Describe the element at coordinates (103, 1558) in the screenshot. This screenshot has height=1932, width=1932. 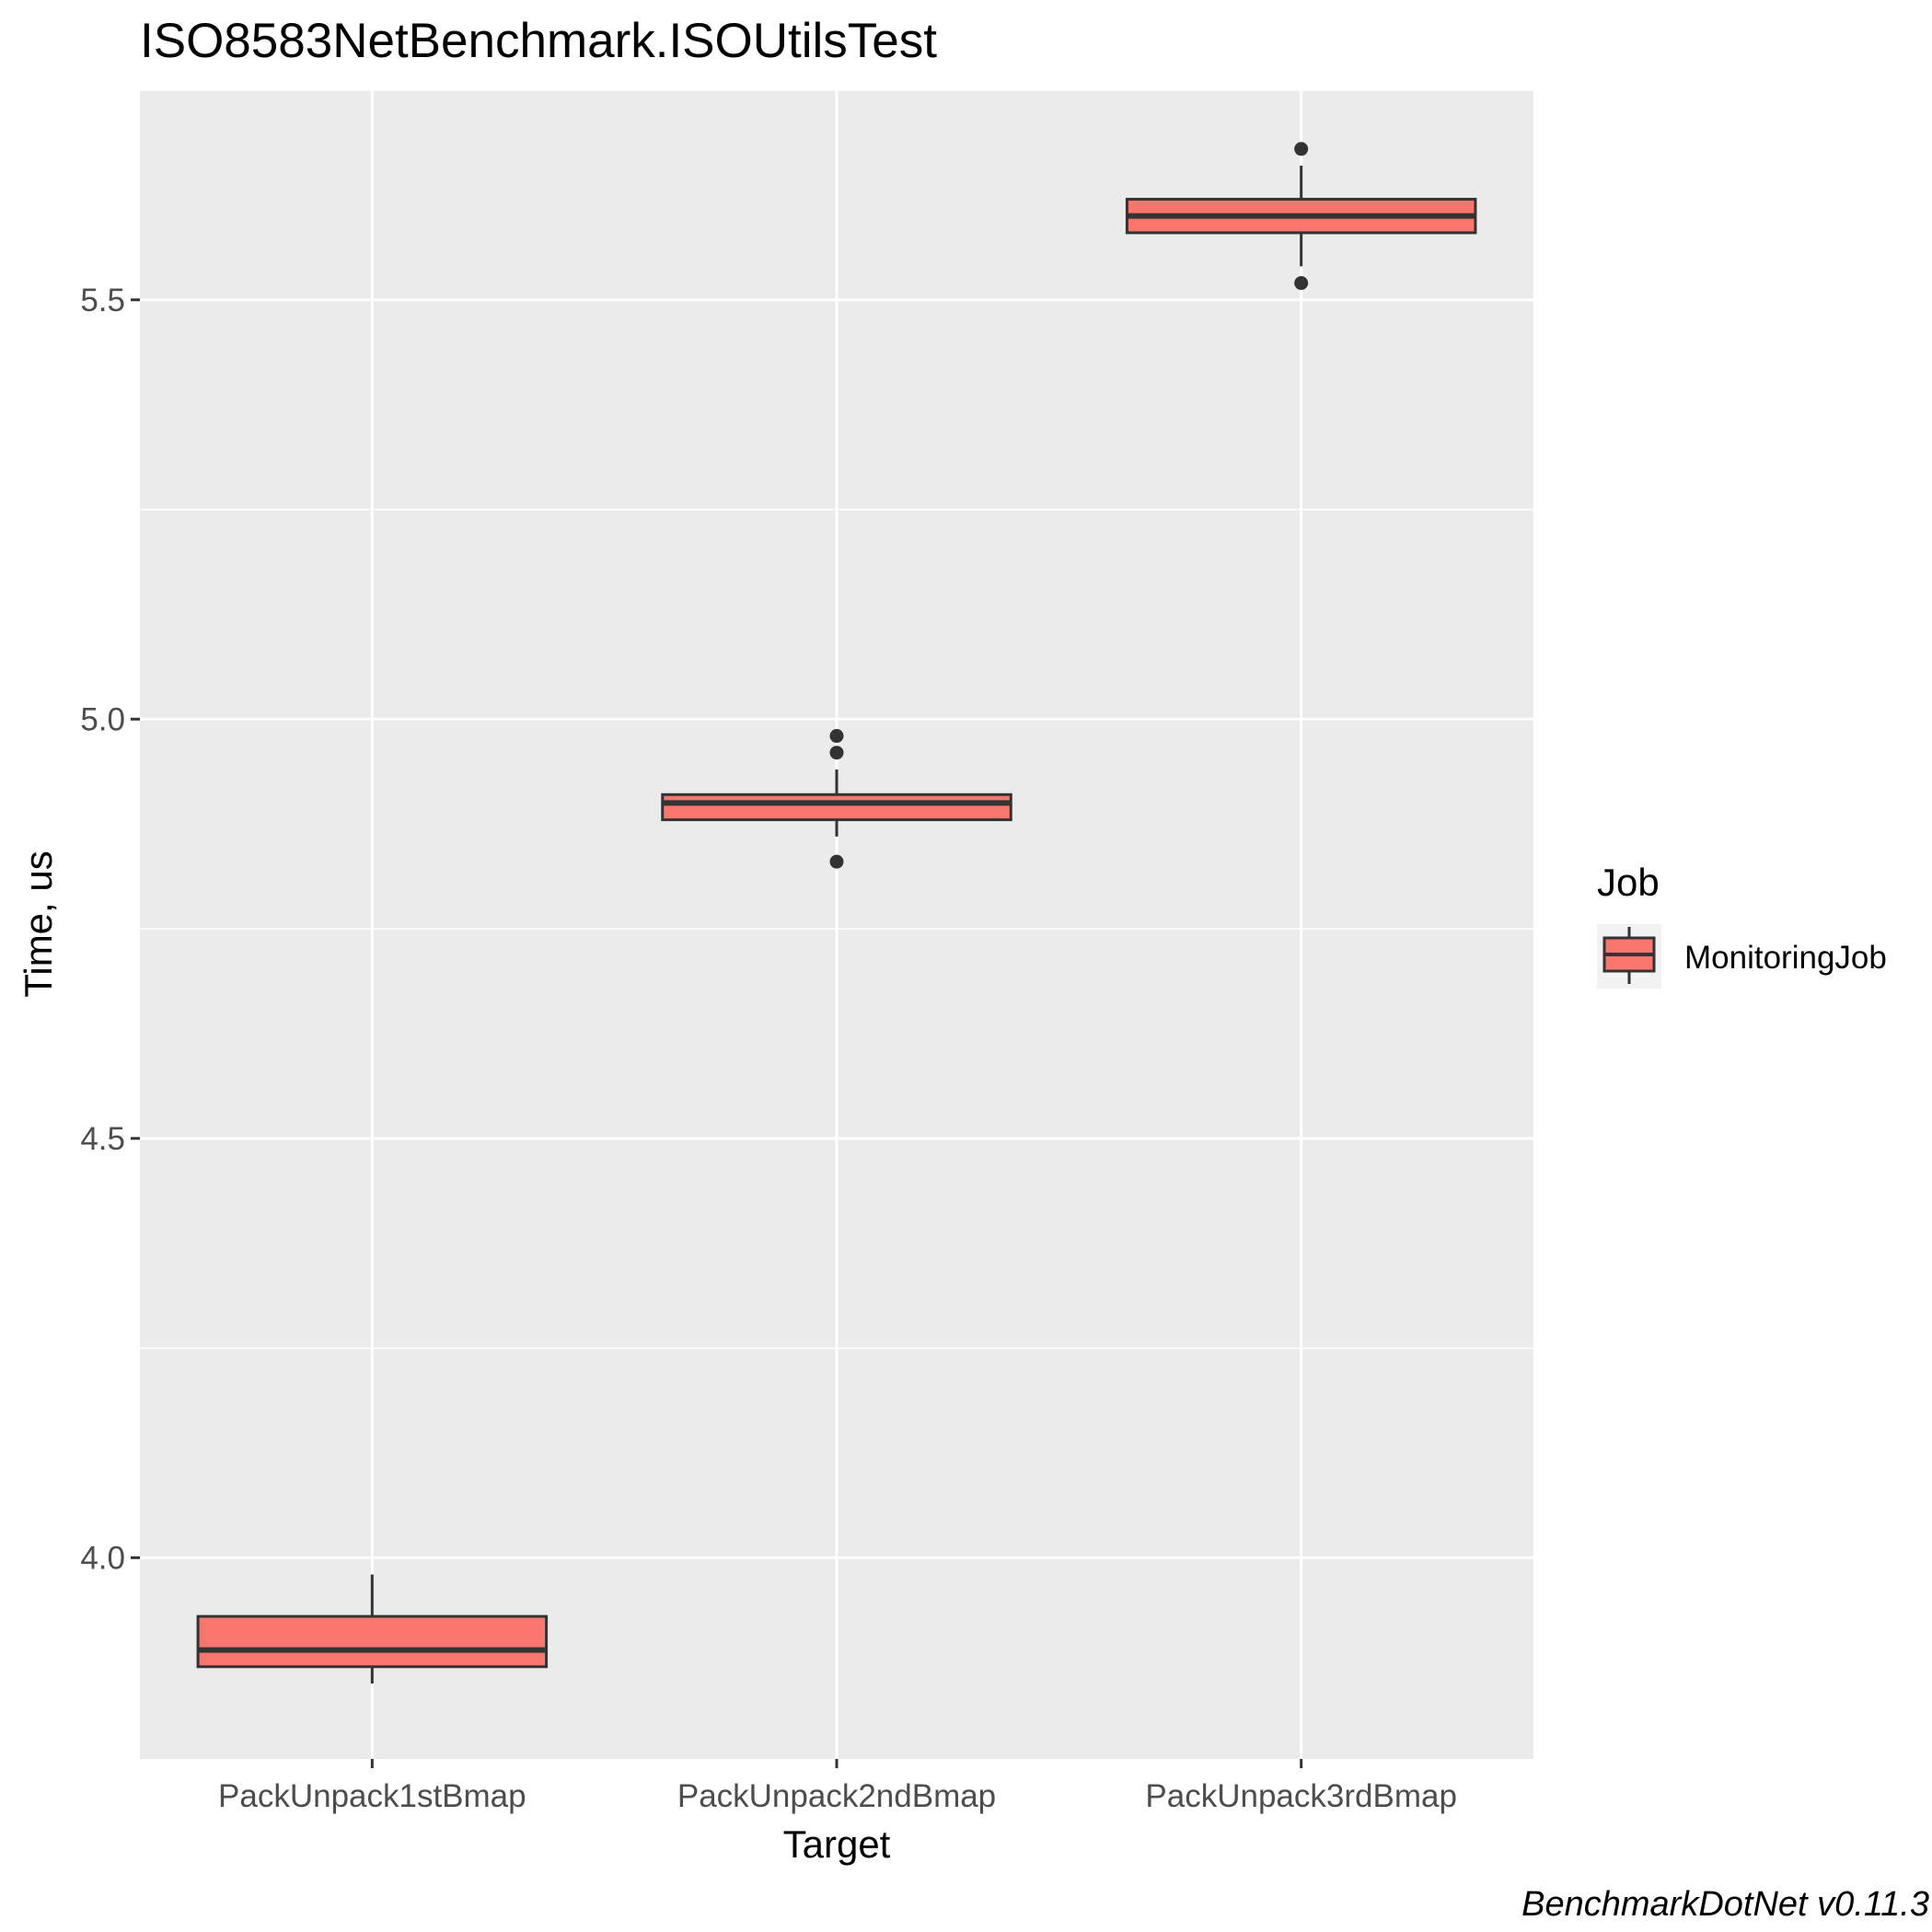
I see `y-tick-label: 4.0` at that location.